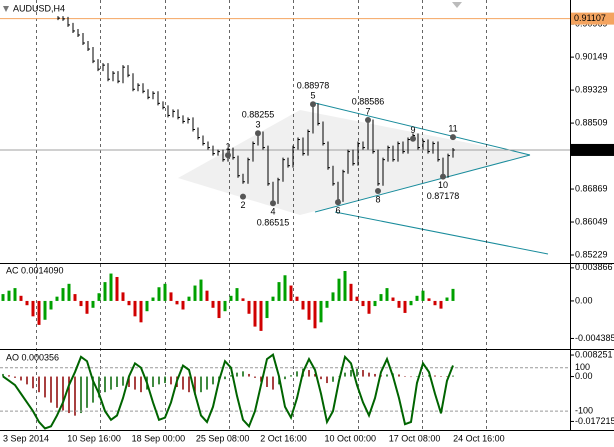 The height and width of the screenshot is (447, 614). I want to click on wave-label: 8, so click(377, 199).